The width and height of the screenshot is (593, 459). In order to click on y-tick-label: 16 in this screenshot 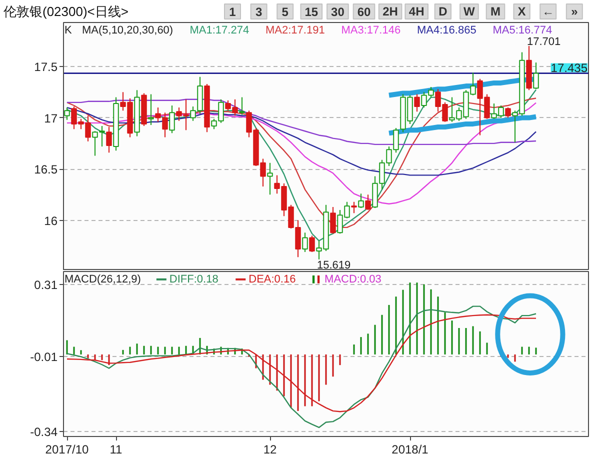, I will do `click(51, 221)`.